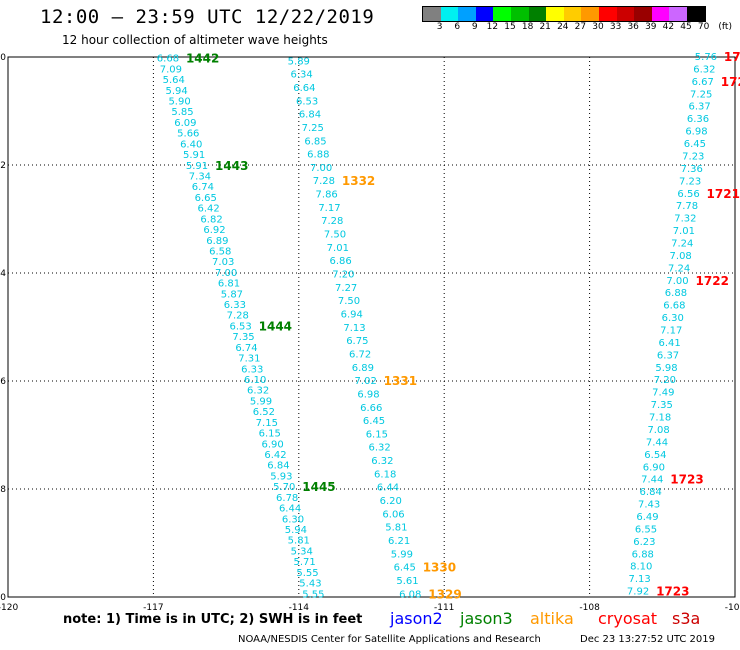  What do you see at coordinates (563, 27) in the screenshot?
I see `color-scale-label: 24` at bounding box center [563, 27].